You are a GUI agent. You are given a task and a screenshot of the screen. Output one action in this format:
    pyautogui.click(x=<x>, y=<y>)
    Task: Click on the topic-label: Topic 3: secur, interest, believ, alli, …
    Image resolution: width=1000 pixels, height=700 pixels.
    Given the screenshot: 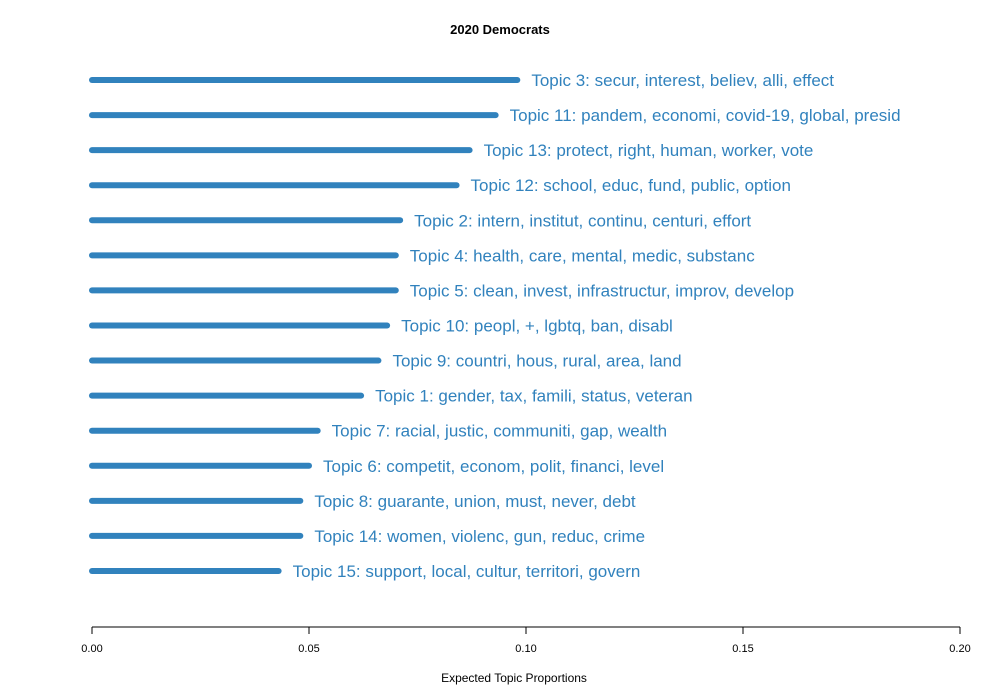 What is the action you would take?
    pyautogui.click(x=682, y=80)
    